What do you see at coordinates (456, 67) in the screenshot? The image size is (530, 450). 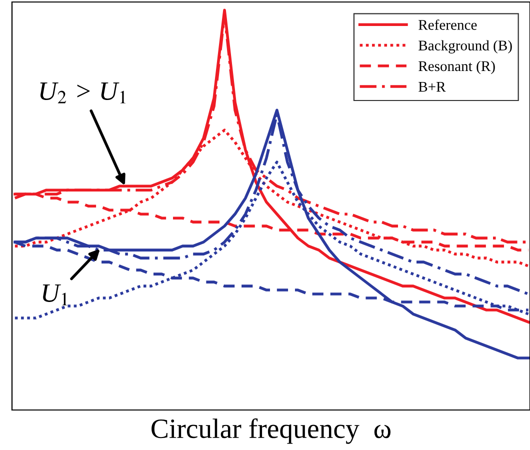 I see `legend-label: Resonant (R)` at bounding box center [456, 67].